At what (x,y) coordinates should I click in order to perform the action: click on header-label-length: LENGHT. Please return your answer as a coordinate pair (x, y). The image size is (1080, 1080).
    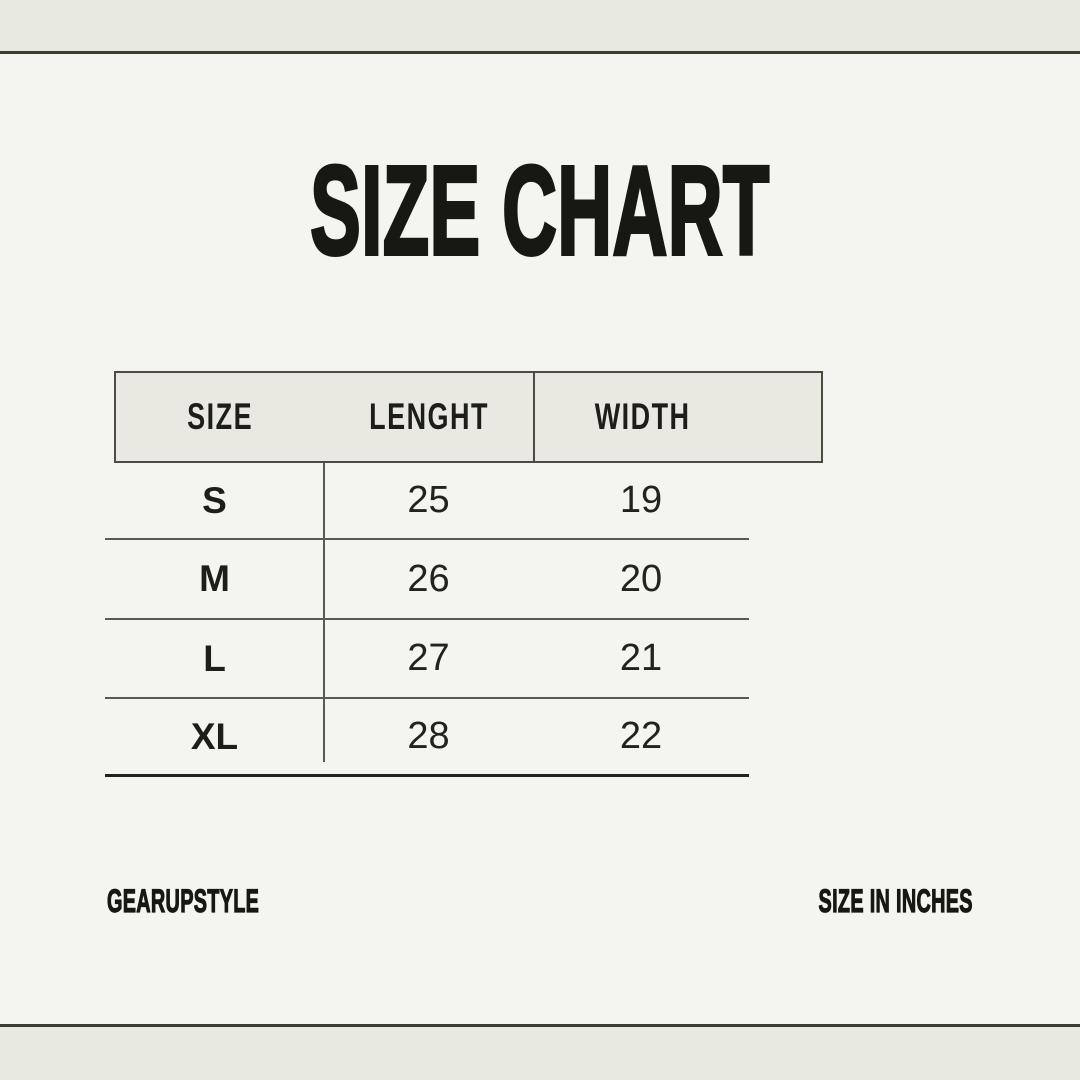
    Looking at the image, I should click on (429, 416).